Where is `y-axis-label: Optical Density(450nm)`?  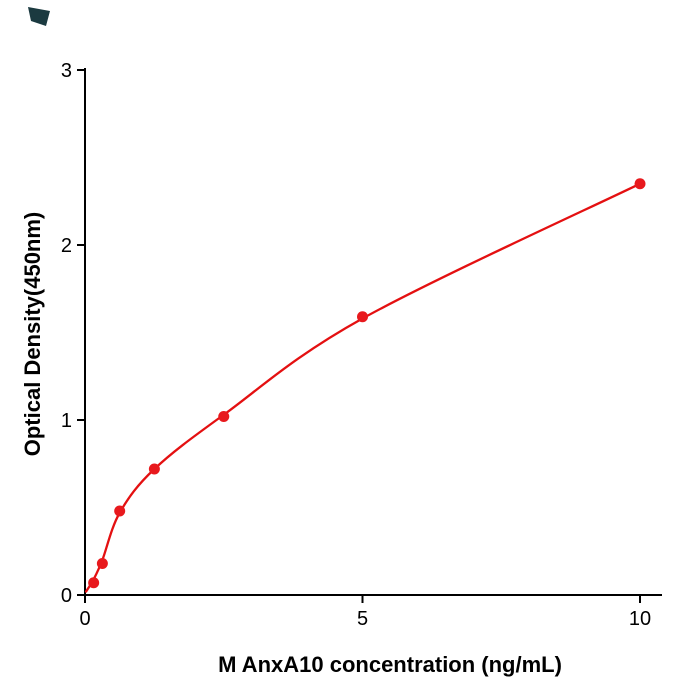
y-axis-label: Optical Density(450nm) is located at coordinates (32, 334).